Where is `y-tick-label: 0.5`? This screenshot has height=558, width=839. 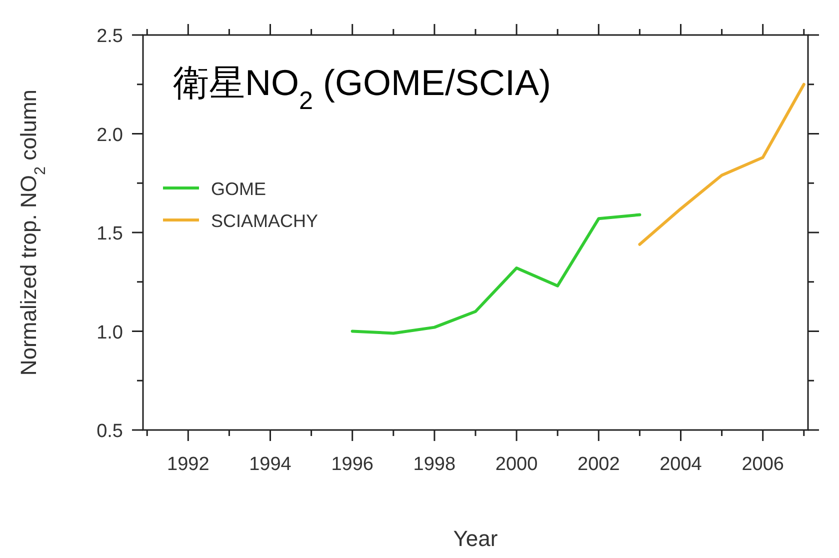
y-tick-label: 0.5 is located at coordinates (109, 431).